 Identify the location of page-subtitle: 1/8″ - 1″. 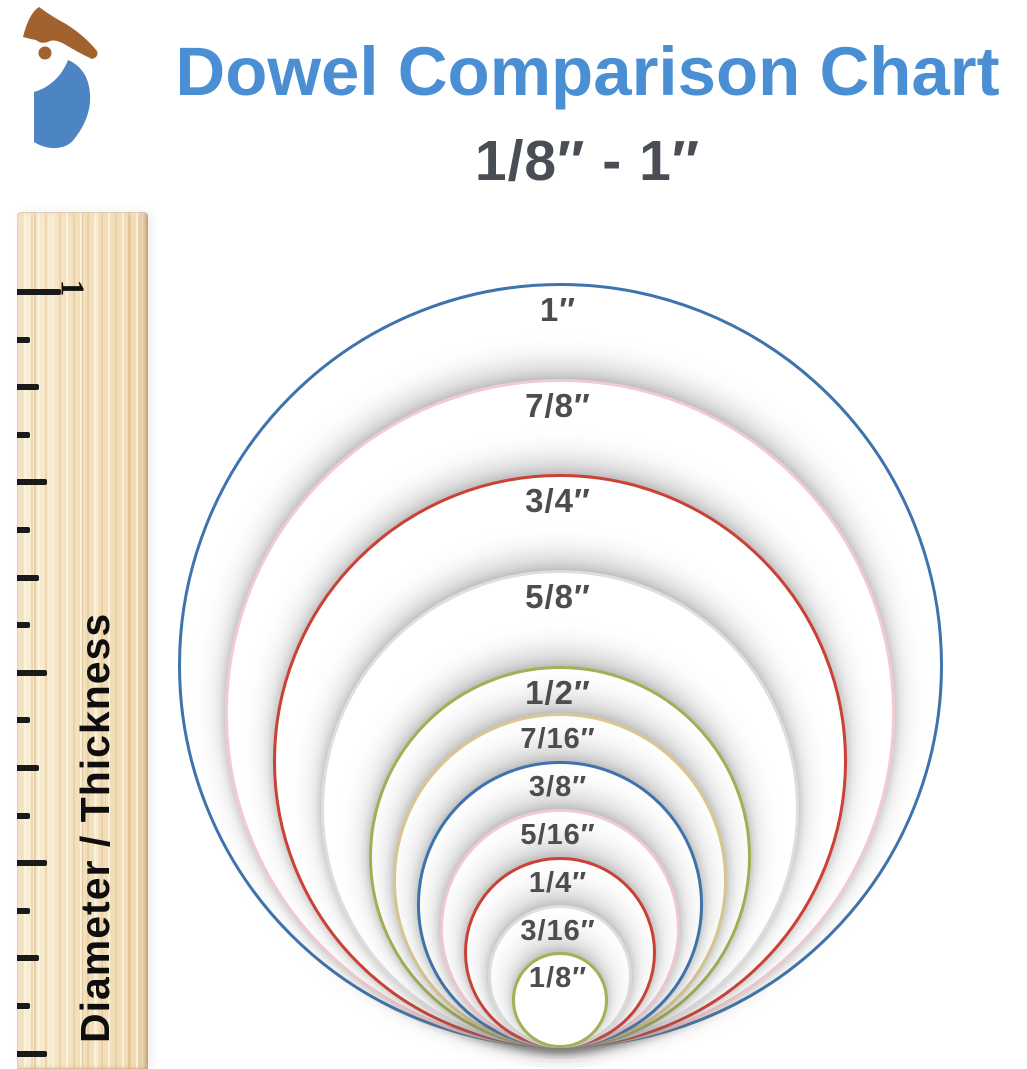
(587, 161).